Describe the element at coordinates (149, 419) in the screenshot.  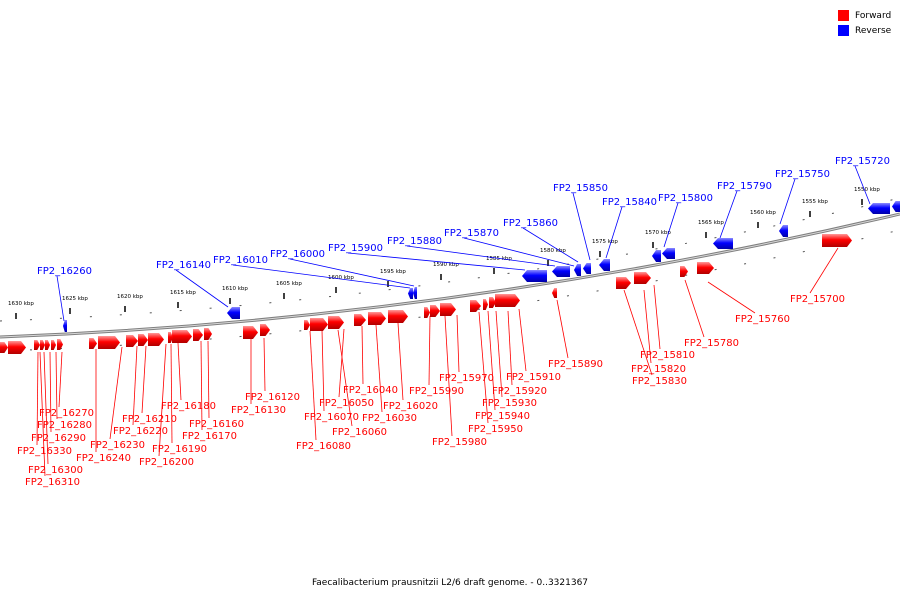
I see `forward-gene-label: FP2_16210` at that location.